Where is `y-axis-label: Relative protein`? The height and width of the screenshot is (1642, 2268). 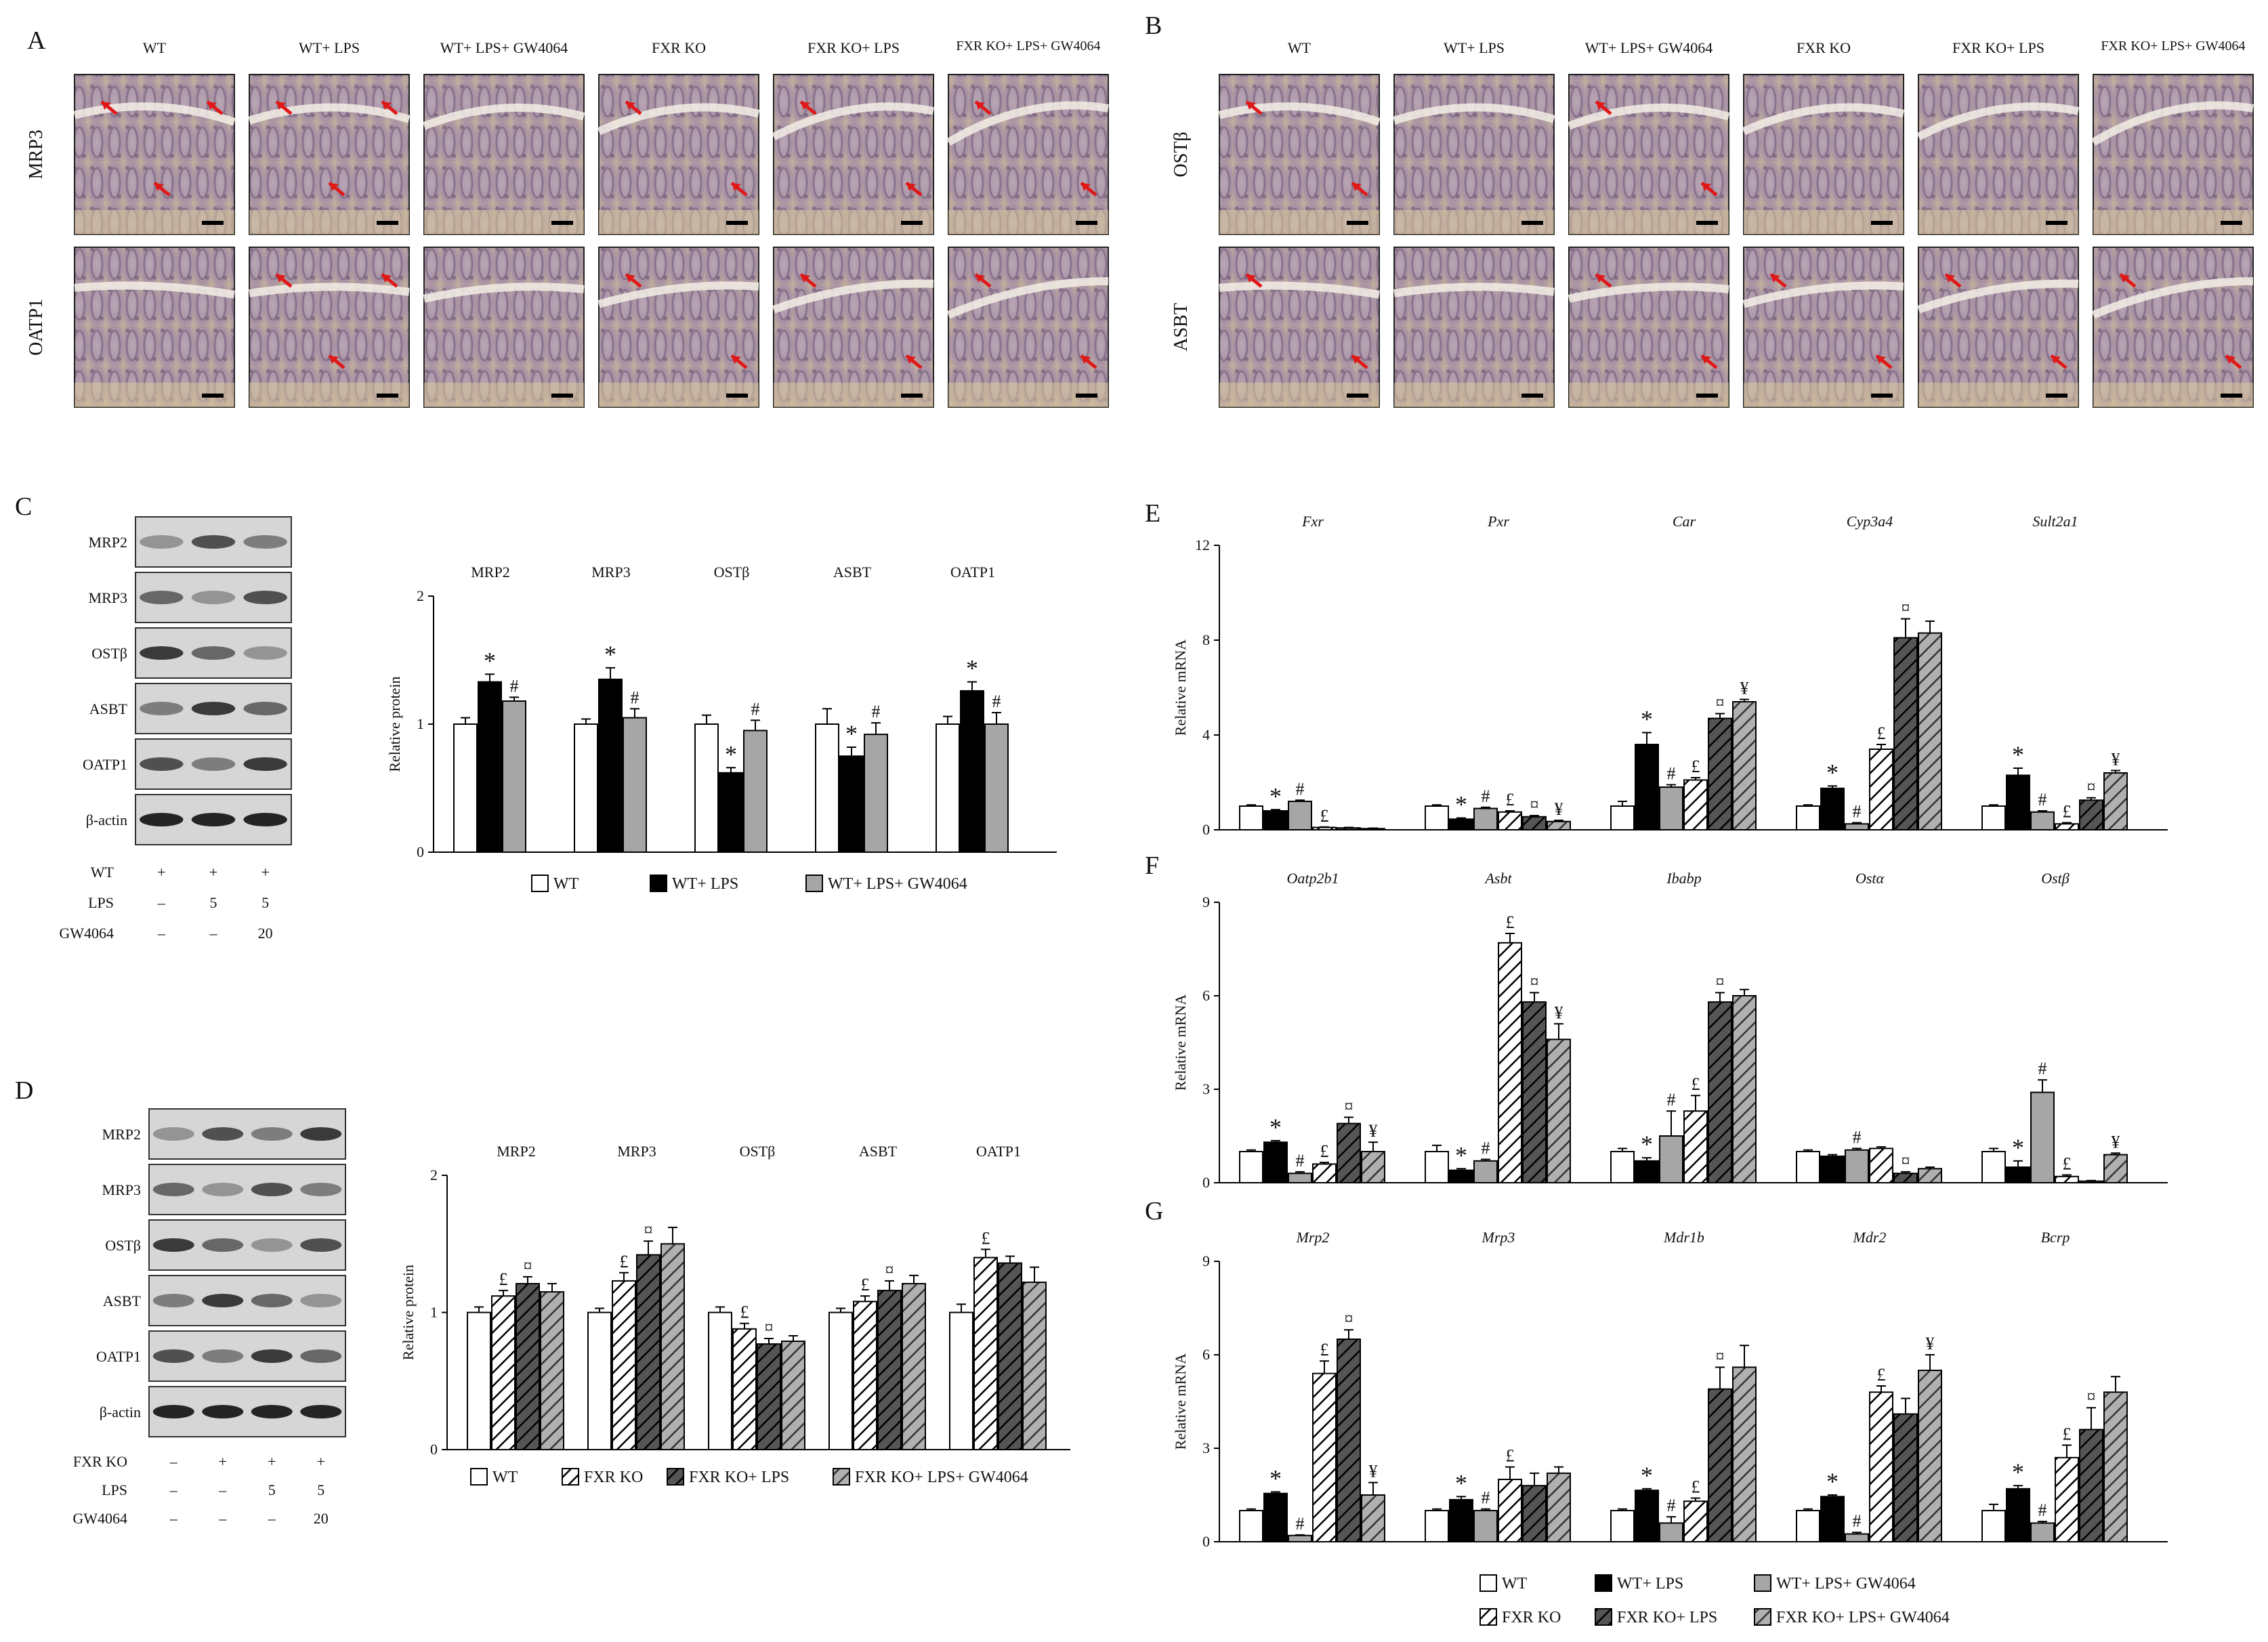 y-axis-label: Relative protein is located at coordinates (394, 724).